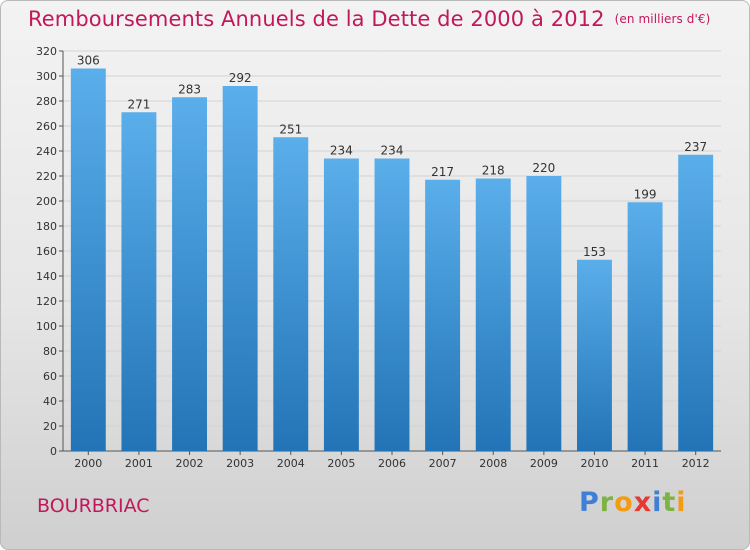 This screenshot has height=550, width=750. I want to click on x-tick-label-2009: 2009, so click(544, 463).